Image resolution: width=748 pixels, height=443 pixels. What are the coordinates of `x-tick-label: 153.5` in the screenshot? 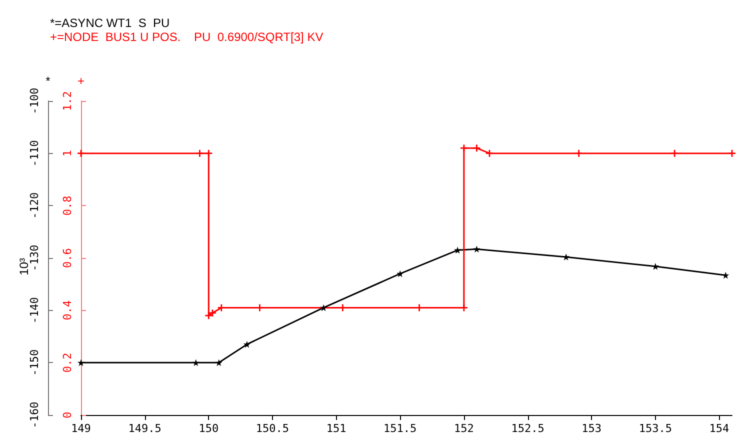 It's located at (655, 428).